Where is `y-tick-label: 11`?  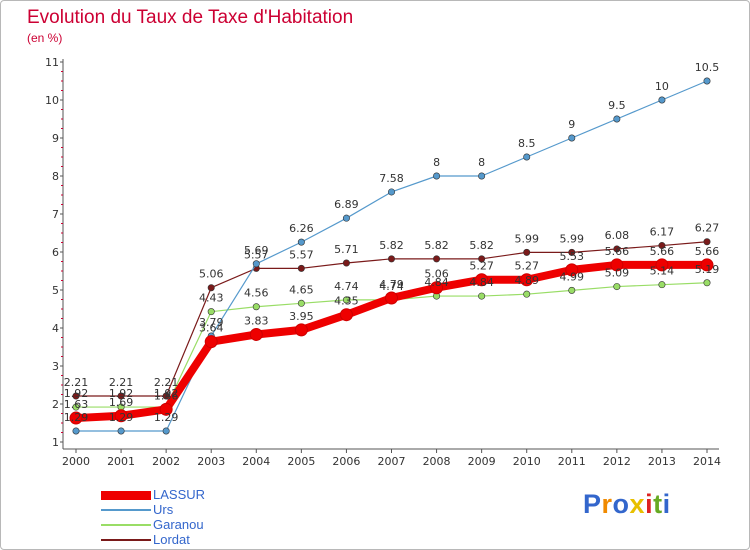
y-tick-label: 11 is located at coordinates (52, 62).